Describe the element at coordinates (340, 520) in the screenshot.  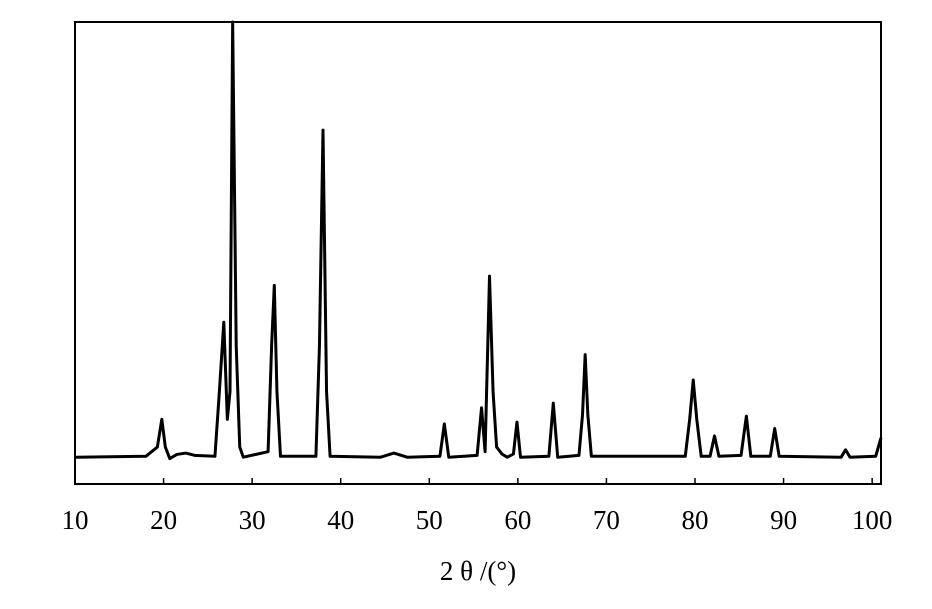
I see `x-tick-label: 40` at that location.